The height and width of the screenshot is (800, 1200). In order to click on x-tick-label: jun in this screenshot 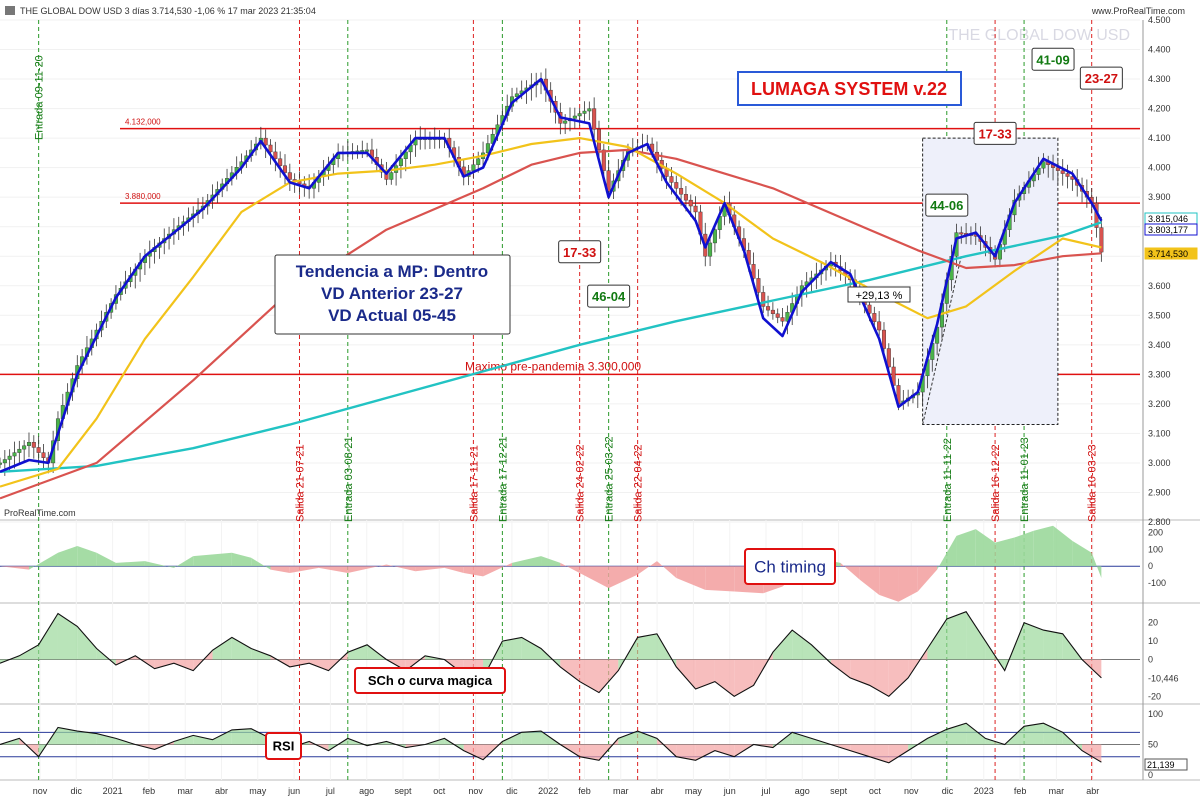, I will do `click(293, 791)`.